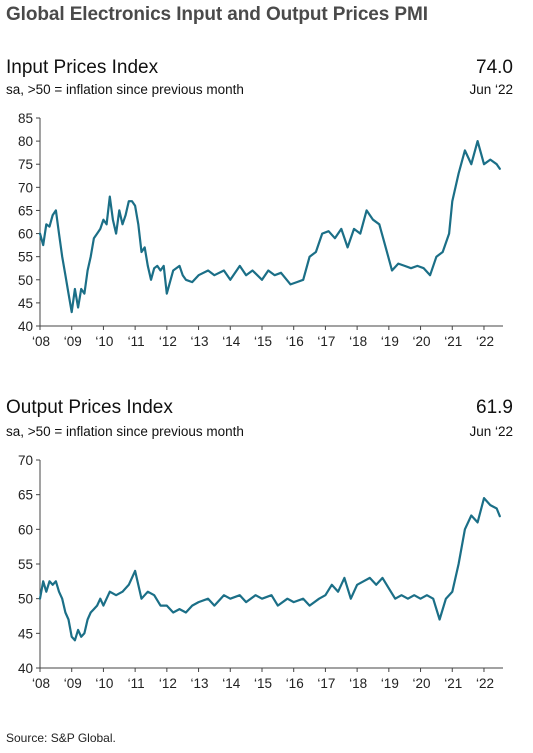 This screenshot has height=753, width=533. What do you see at coordinates (494, 67) in the screenshot?
I see `input-latest-value: 74.0` at bounding box center [494, 67].